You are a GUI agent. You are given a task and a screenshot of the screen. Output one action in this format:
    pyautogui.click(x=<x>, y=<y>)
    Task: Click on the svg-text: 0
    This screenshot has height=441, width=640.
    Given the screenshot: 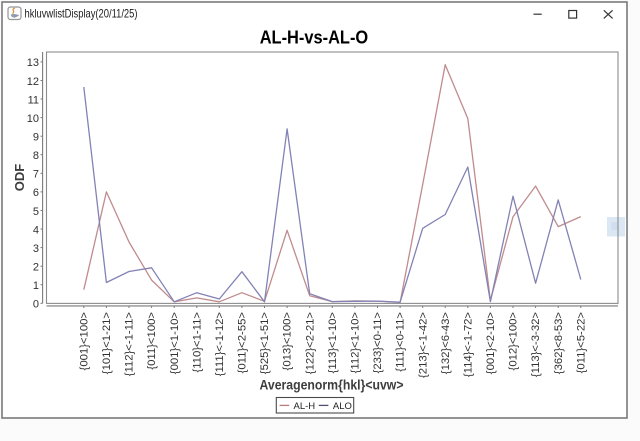 What is the action you would take?
    pyautogui.click(x=36, y=305)
    